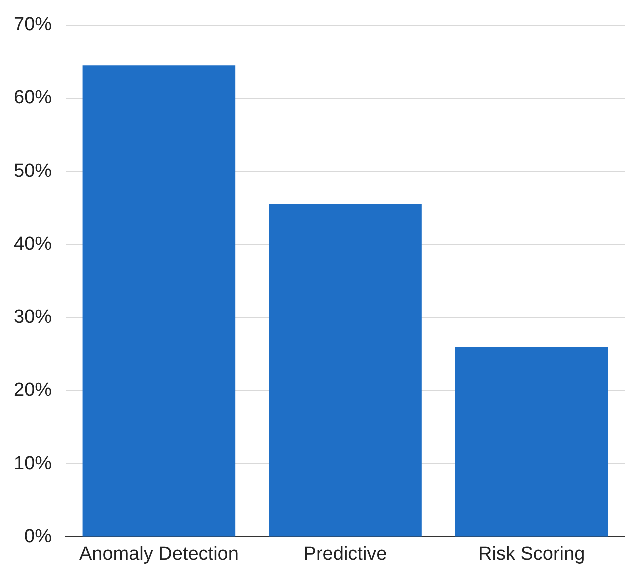 The image size is (633, 578). What do you see at coordinates (33, 171) in the screenshot?
I see `y-tick-label: 50%` at bounding box center [33, 171].